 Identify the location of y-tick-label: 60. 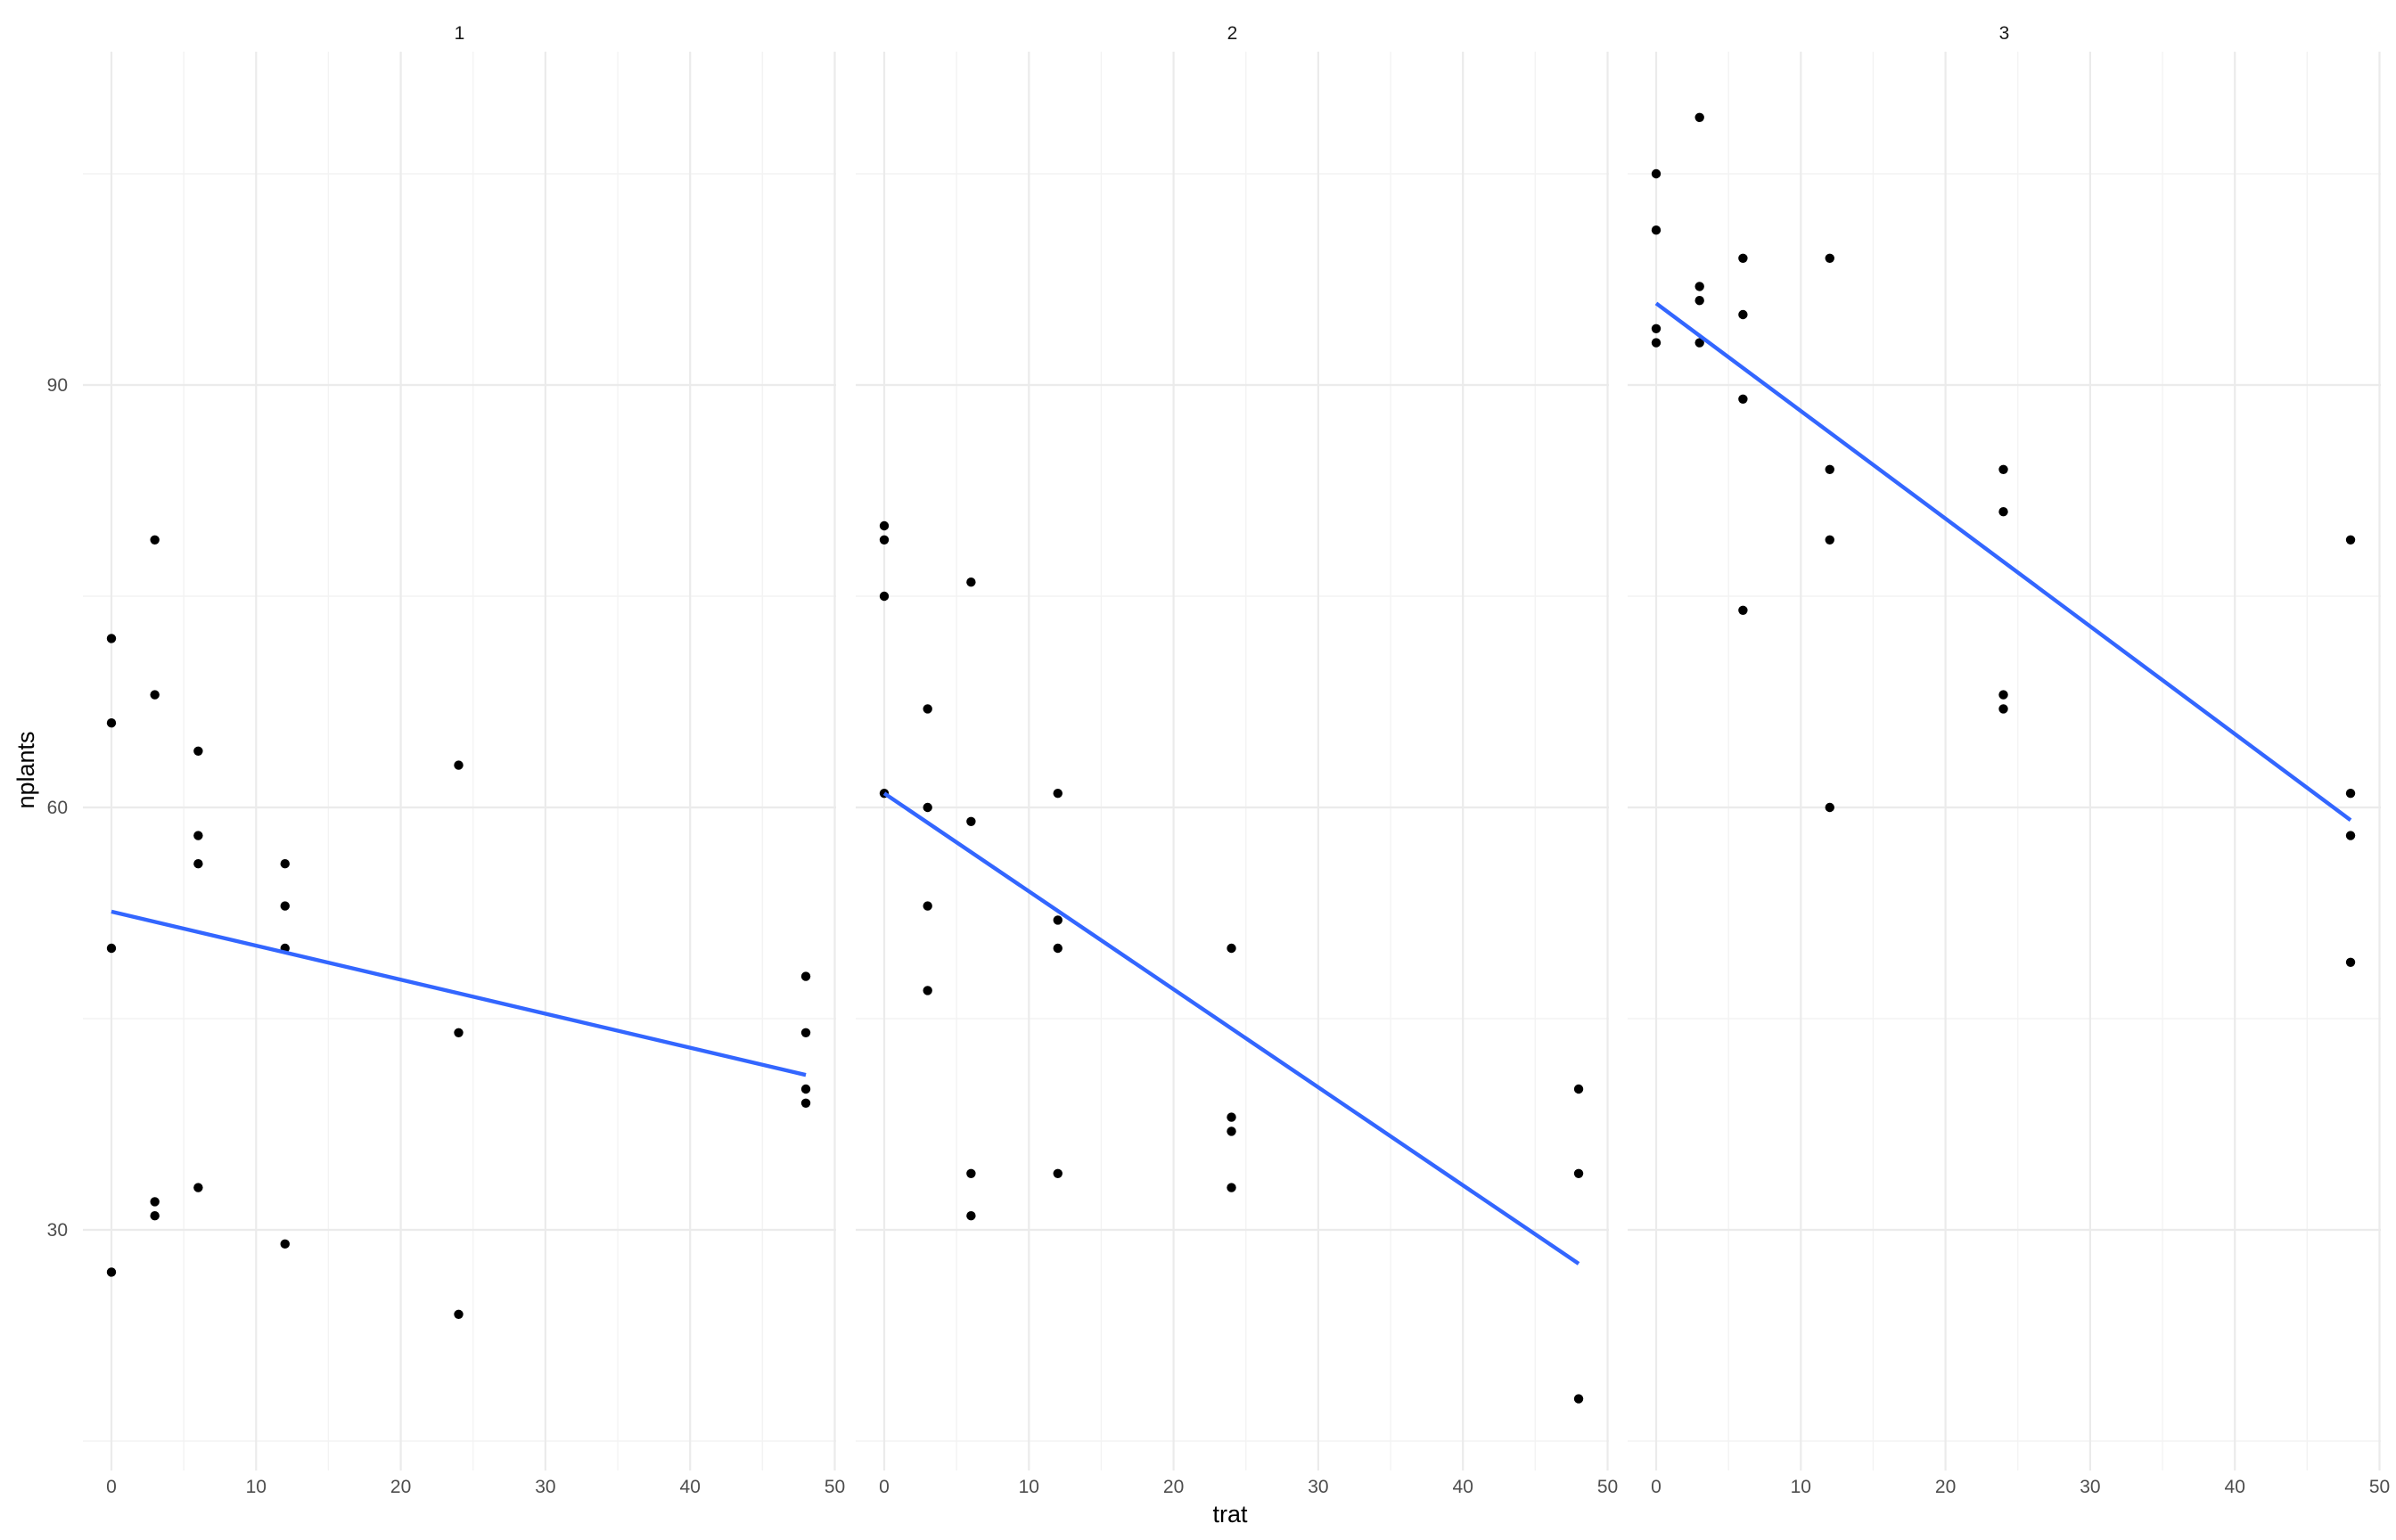
(57, 808).